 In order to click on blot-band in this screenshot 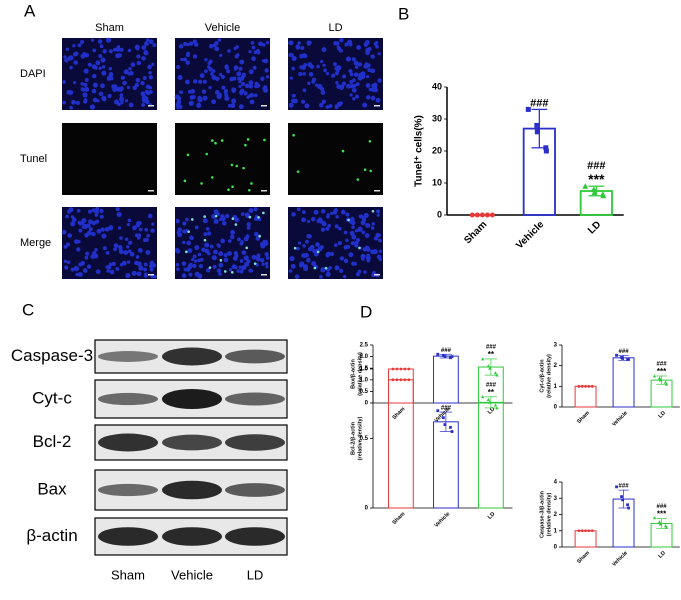, I will do `click(192, 442)`.